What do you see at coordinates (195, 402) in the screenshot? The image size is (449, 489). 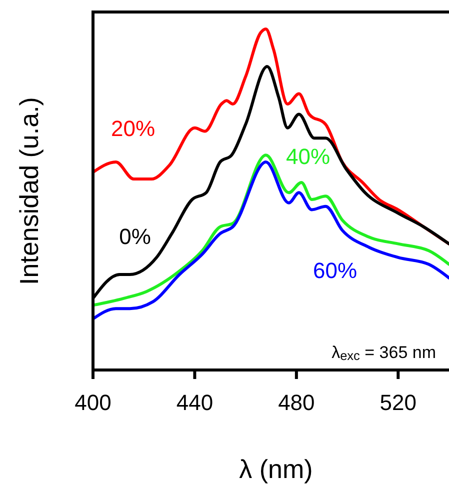 I see `x-tick-label: 440` at bounding box center [195, 402].